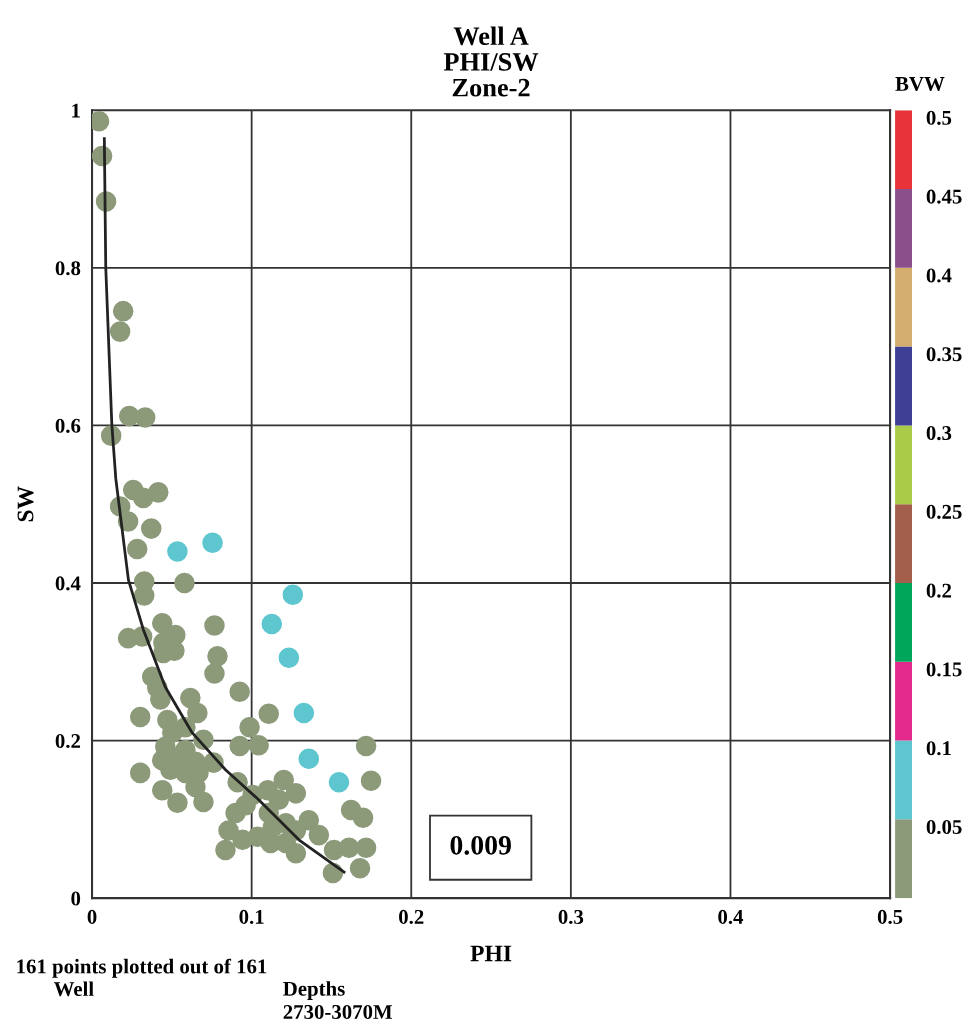  What do you see at coordinates (338, 1000) in the screenshot?
I see `text: Depths 2730-3070M` at bounding box center [338, 1000].